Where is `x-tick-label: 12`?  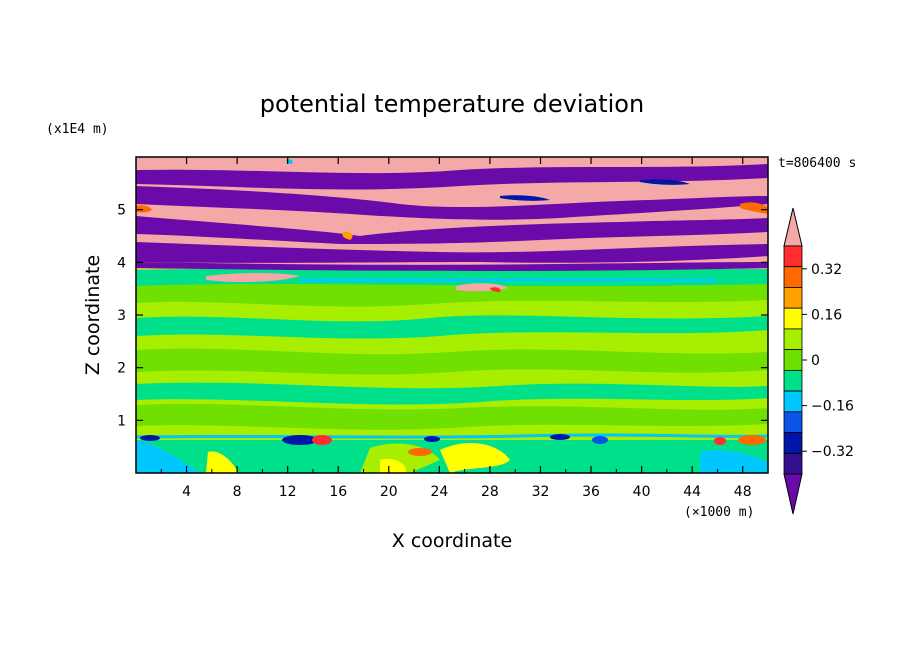
x-tick-label: 12 is located at coordinates (288, 492).